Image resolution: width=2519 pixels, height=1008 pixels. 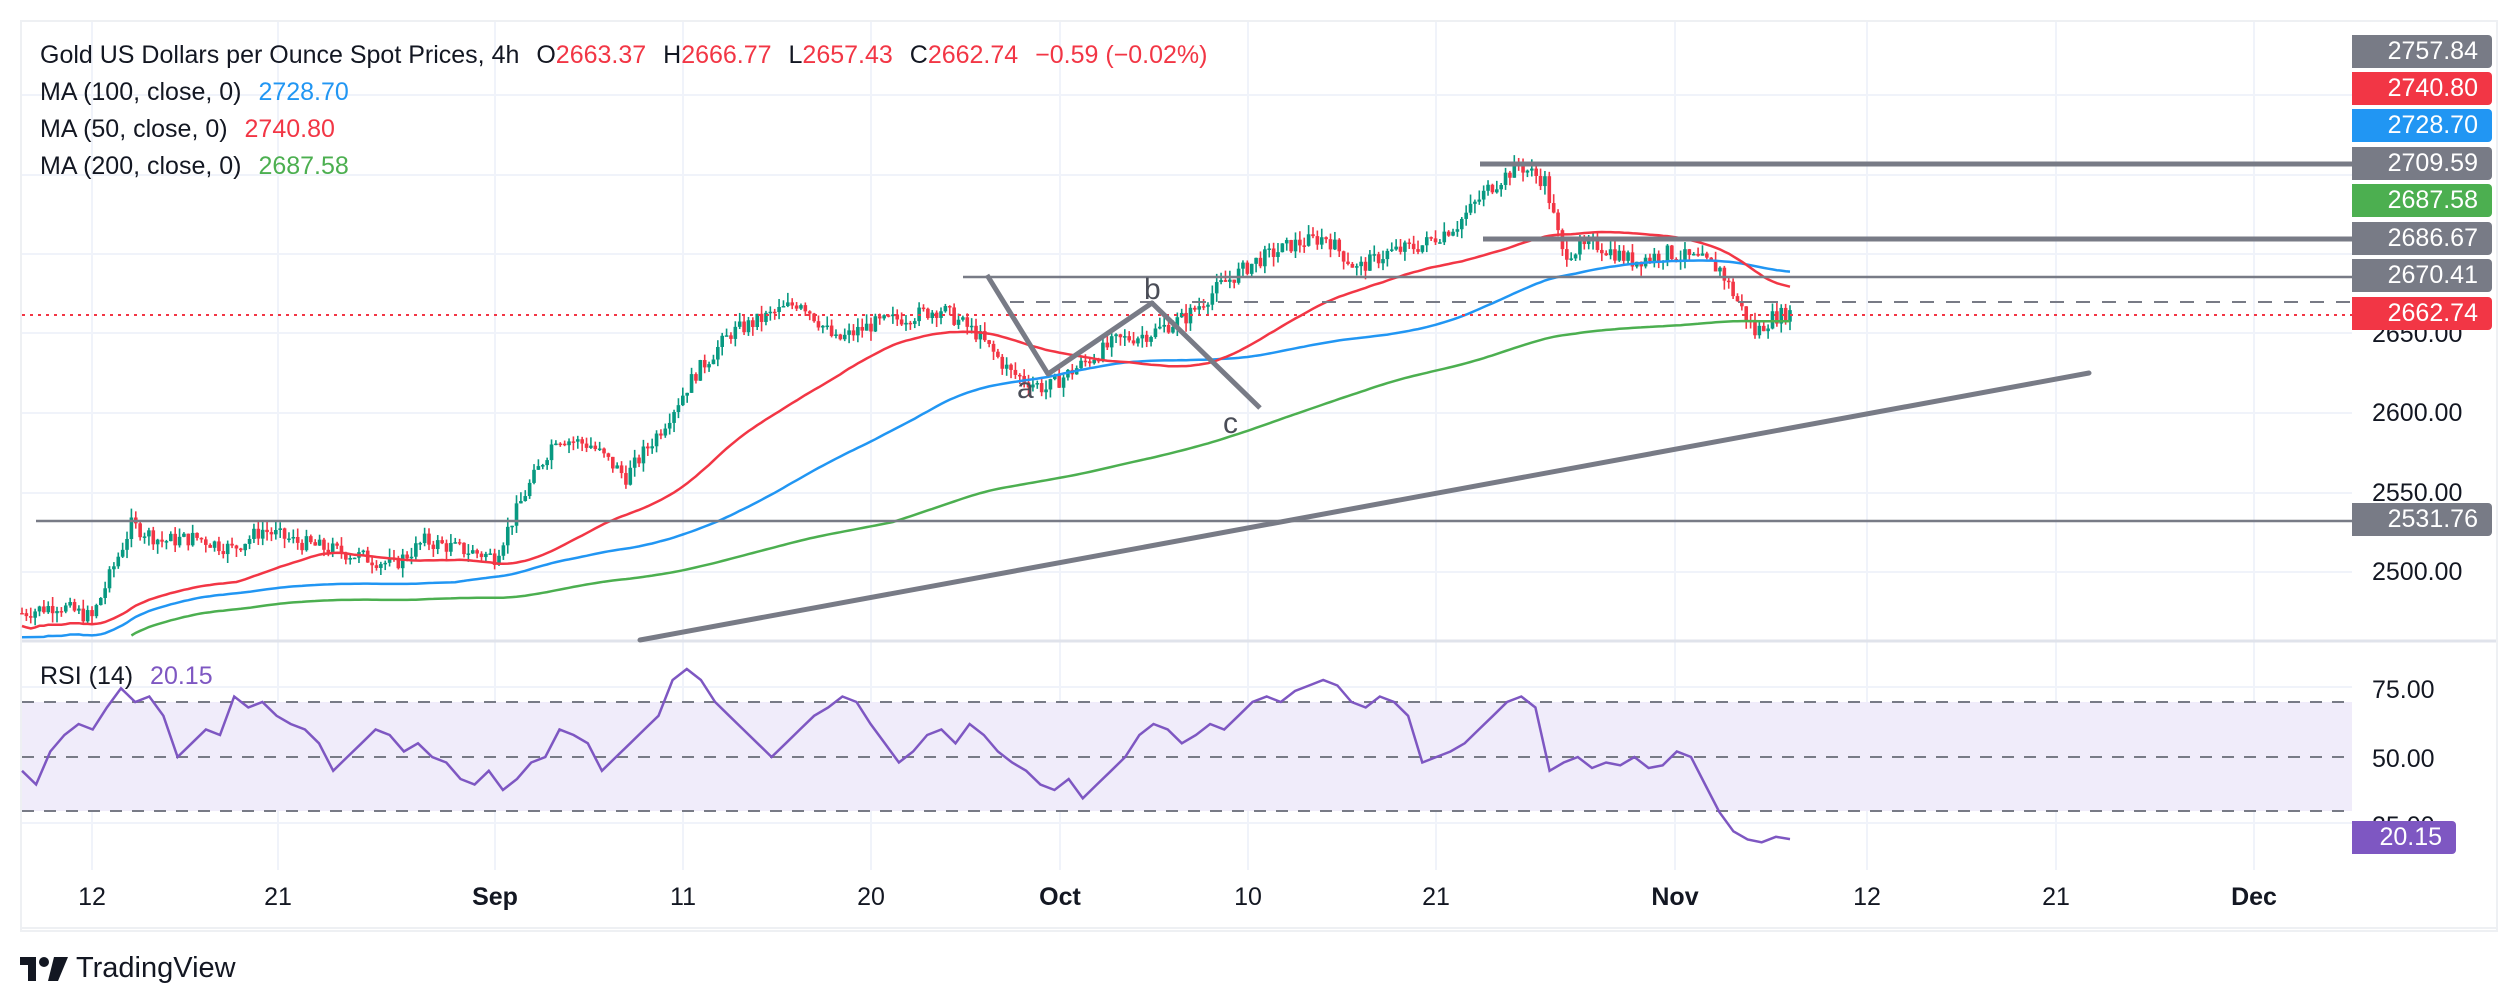 What do you see at coordinates (847, 55) in the screenshot?
I see `ohlc-low-value: 2657.43` at bounding box center [847, 55].